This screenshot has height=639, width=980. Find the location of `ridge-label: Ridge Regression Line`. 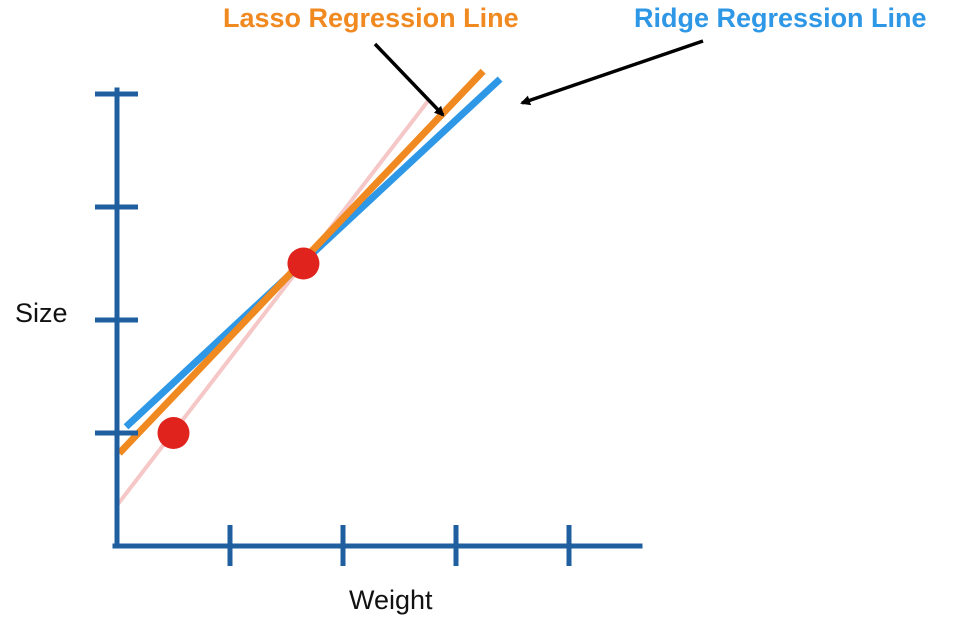

ridge-label: Ridge Regression Line is located at coordinates (780, 18).